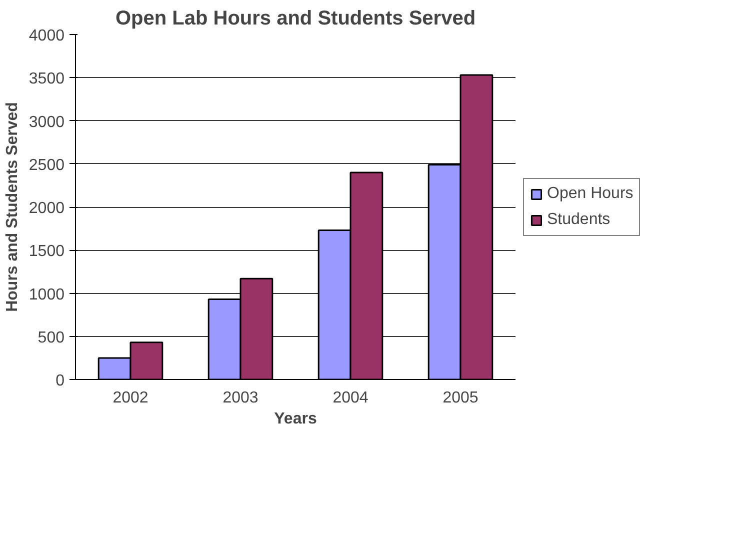  Describe the element at coordinates (295, 419) in the screenshot. I see `x-axis-title: Years` at that location.